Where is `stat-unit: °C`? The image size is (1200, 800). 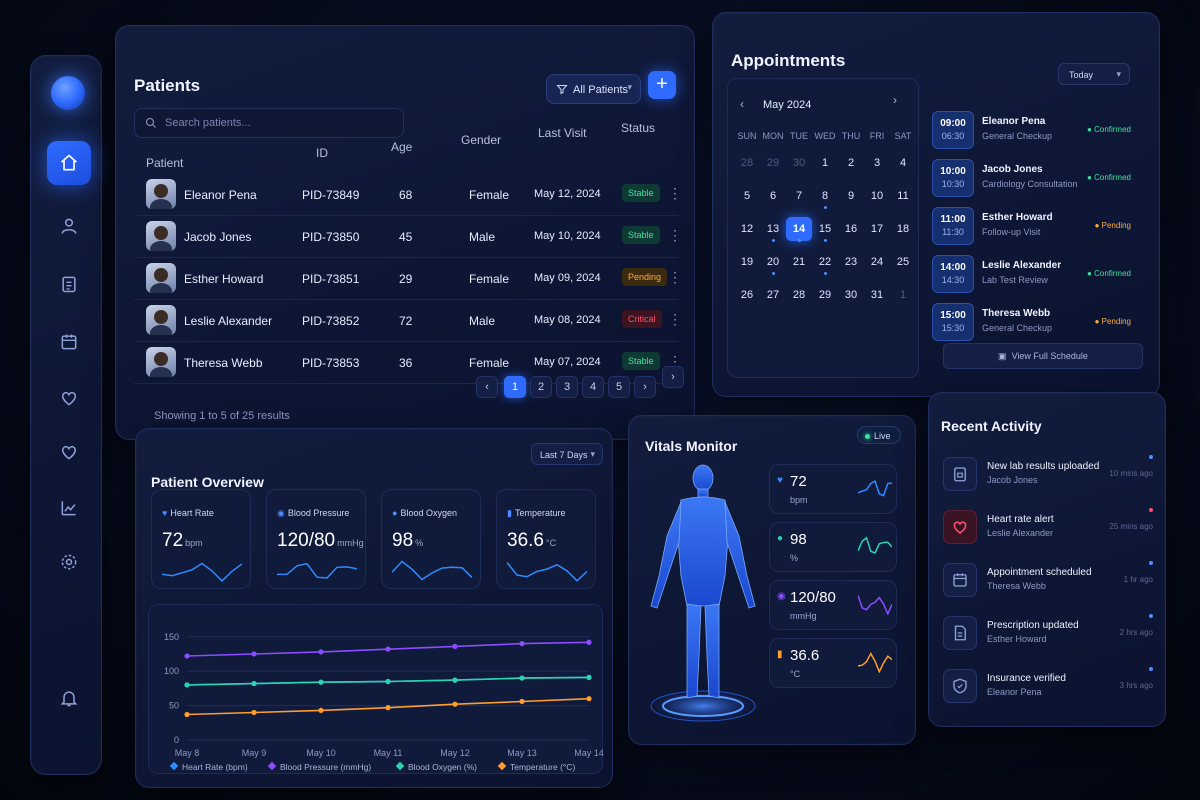 stat-unit: °C is located at coordinates (551, 543).